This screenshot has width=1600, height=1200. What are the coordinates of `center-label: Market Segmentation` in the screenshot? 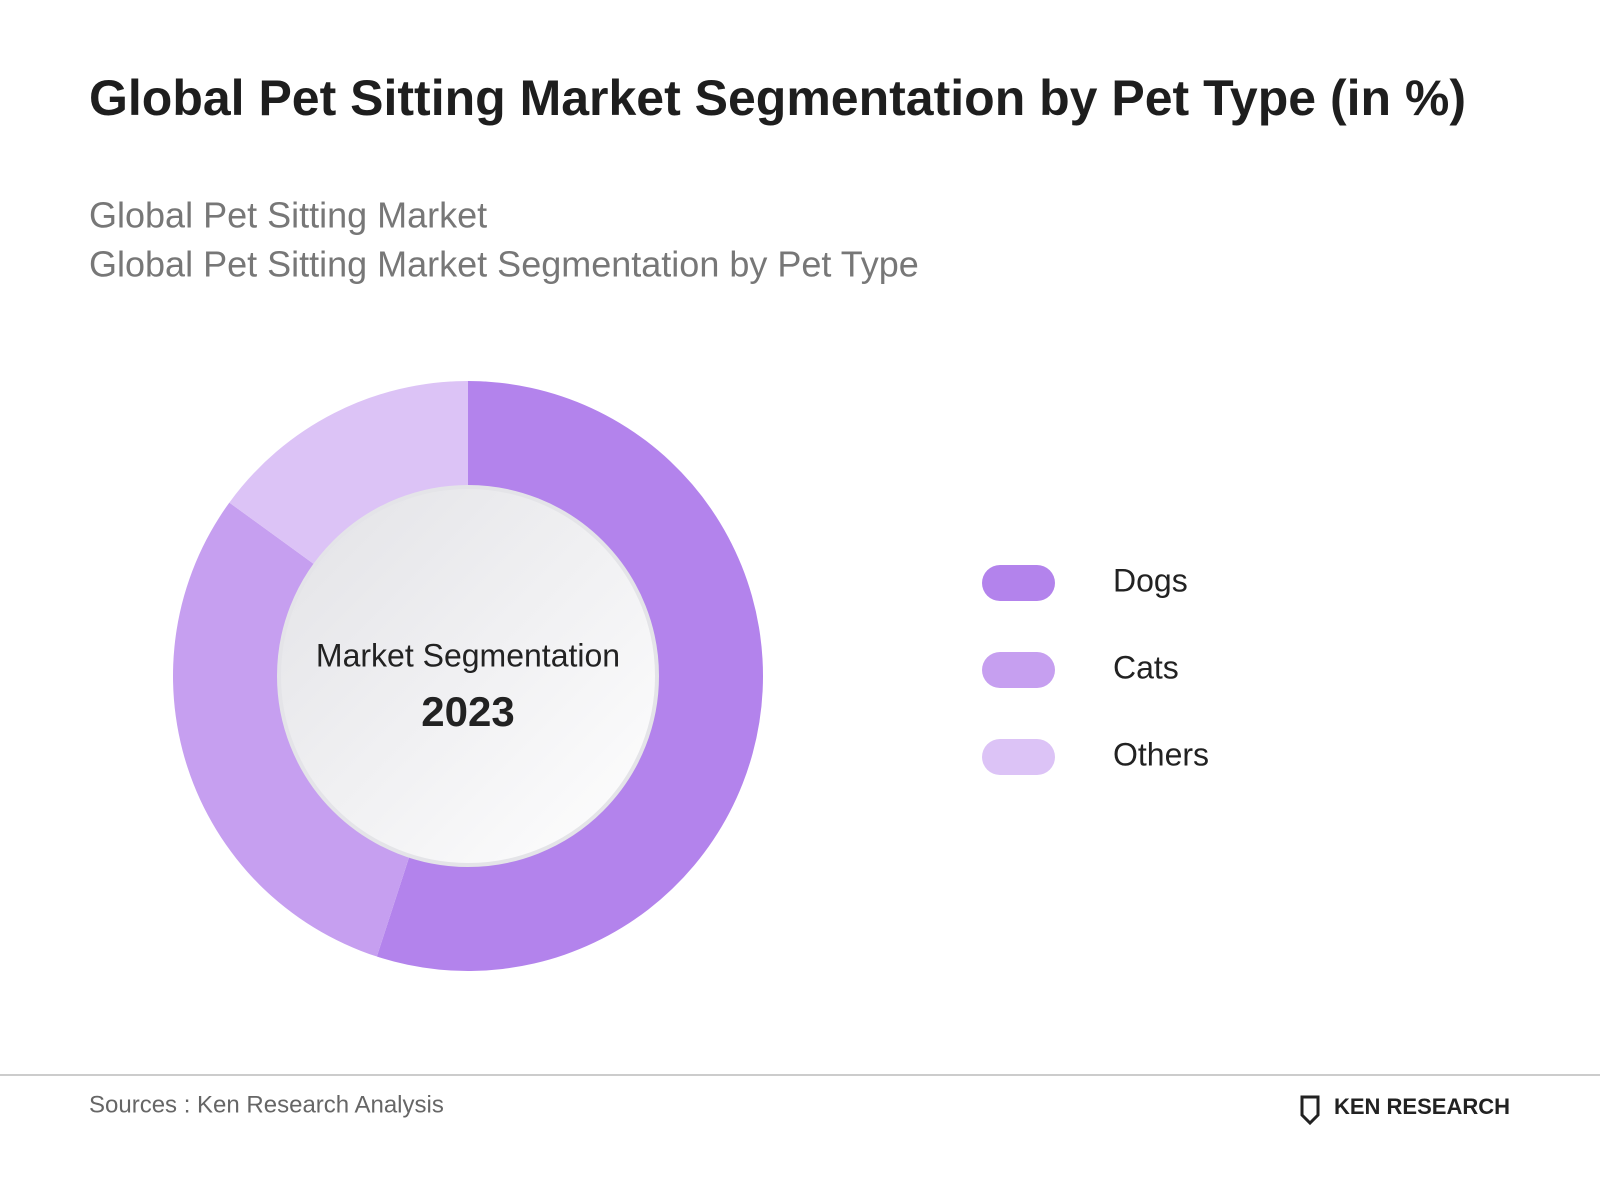 It's located at (468, 655).